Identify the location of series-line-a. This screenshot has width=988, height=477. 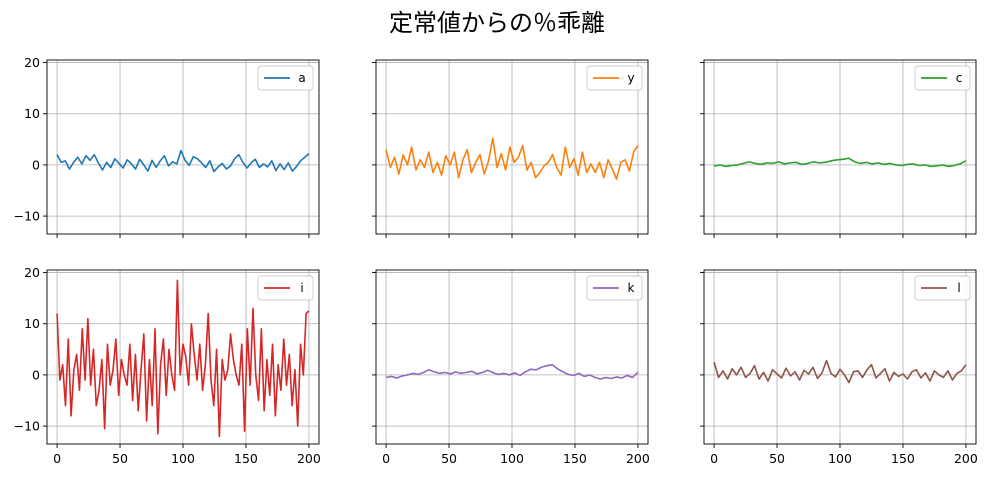
(183, 161).